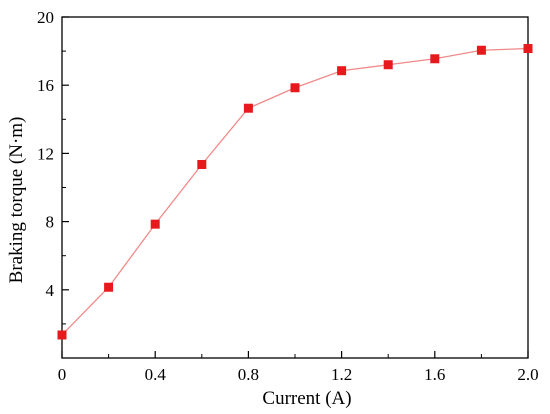 The width and height of the screenshot is (550, 414). Describe the element at coordinates (45, 85) in the screenshot. I see `y-tick-label: 16` at that location.